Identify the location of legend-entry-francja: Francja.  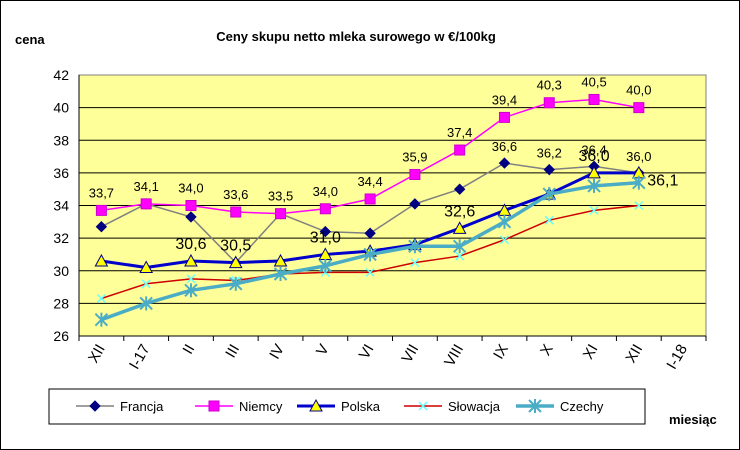
(120, 406).